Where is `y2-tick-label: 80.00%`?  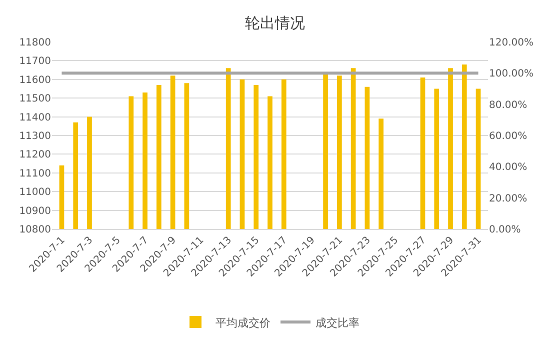
y2-tick-label: 80.00% is located at coordinates (508, 105).